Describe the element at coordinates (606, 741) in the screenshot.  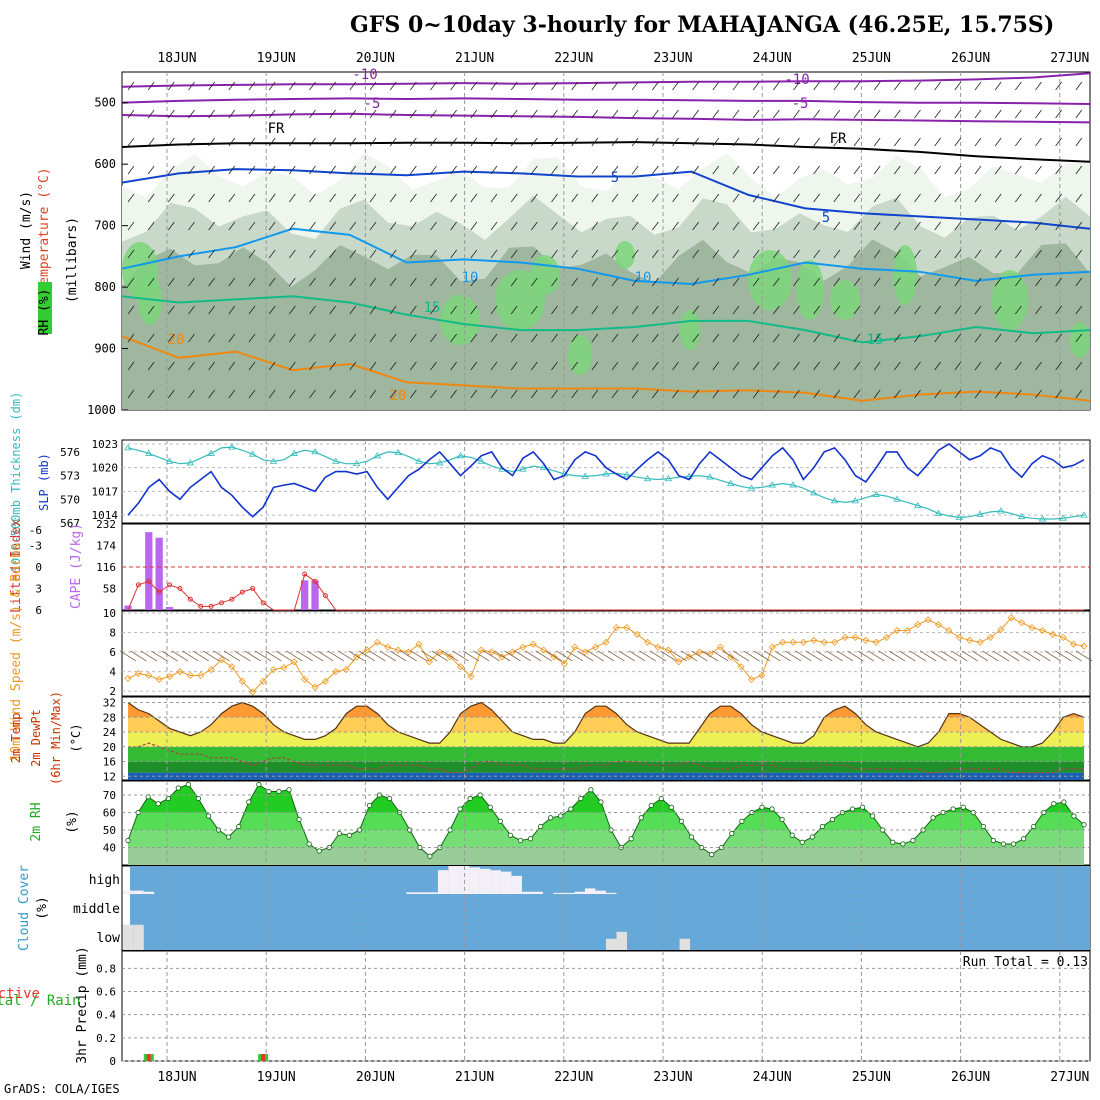
I see `temp-fill-group` at that location.